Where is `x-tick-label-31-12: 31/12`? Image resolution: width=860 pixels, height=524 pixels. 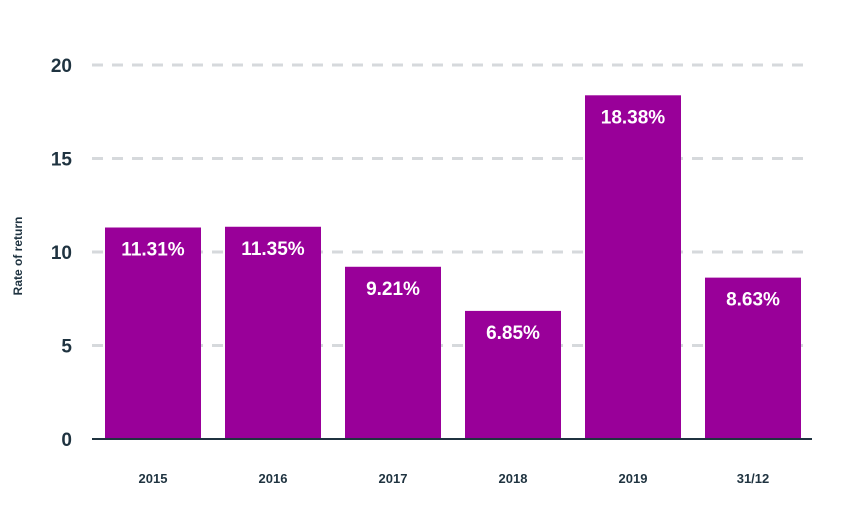
x-tick-label-31-12: 31/12 is located at coordinates (753, 478).